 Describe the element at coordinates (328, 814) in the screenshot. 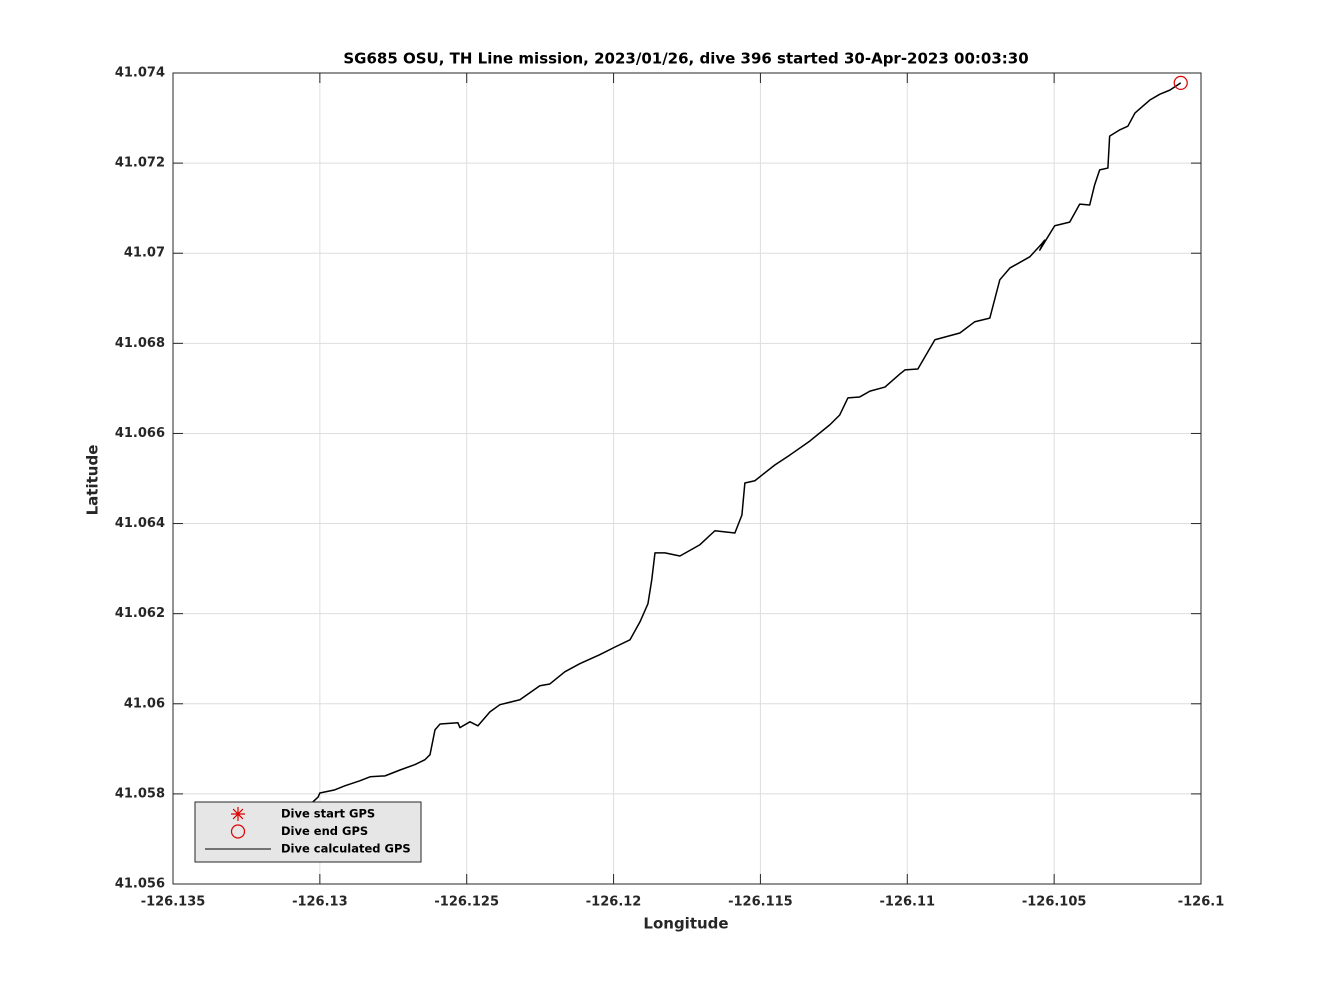

I see `legend-label: Dive start GPS` at that location.